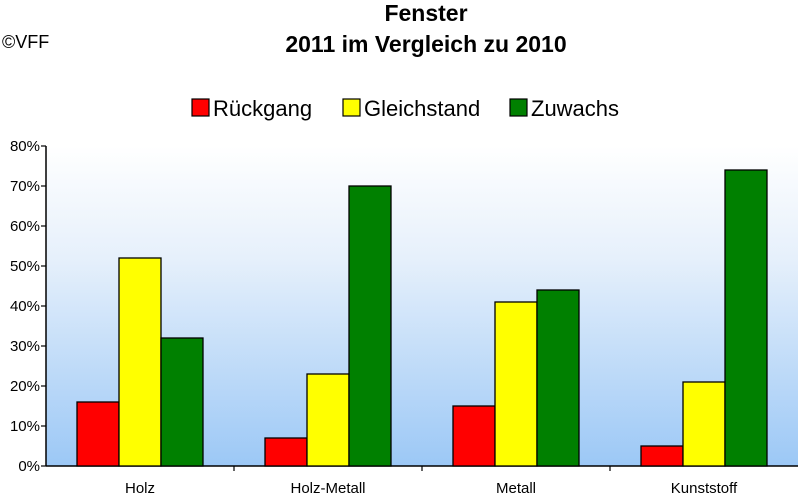  What do you see at coordinates (746, 318) in the screenshot?
I see `bar-zuwachs-kunststoff` at bounding box center [746, 318].